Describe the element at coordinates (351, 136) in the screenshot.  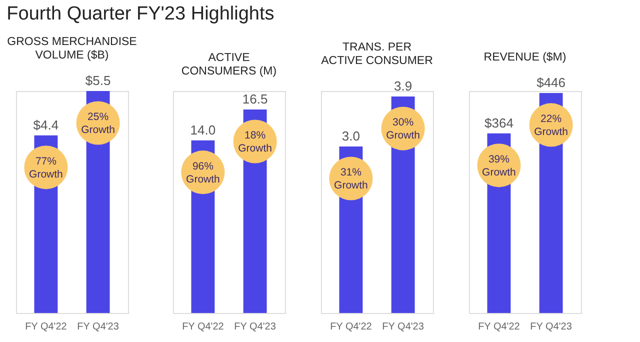
I see `data-label: 3.0` at that location.